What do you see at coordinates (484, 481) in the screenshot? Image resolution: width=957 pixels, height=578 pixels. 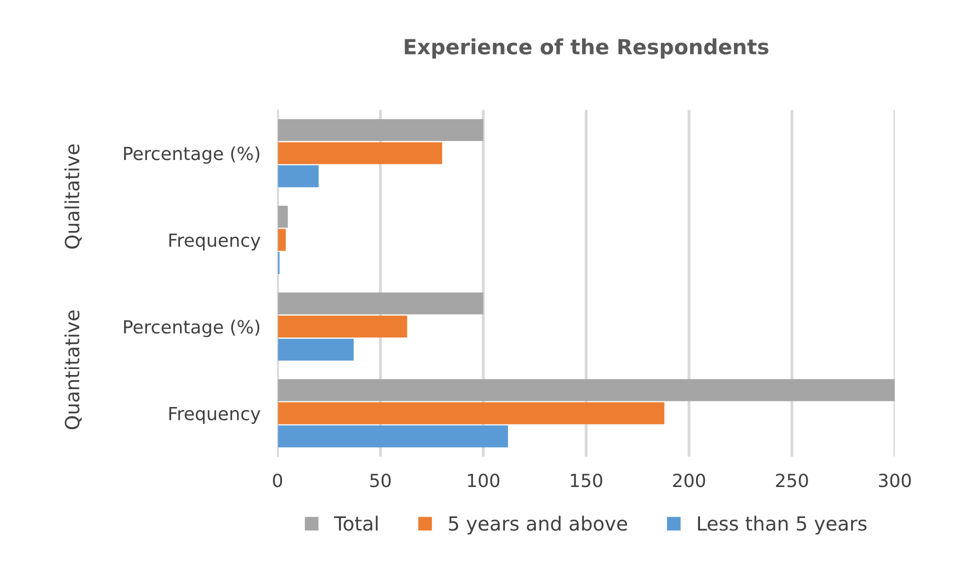 I see `x-tick-label: 100` at bounding box center [484, 481].